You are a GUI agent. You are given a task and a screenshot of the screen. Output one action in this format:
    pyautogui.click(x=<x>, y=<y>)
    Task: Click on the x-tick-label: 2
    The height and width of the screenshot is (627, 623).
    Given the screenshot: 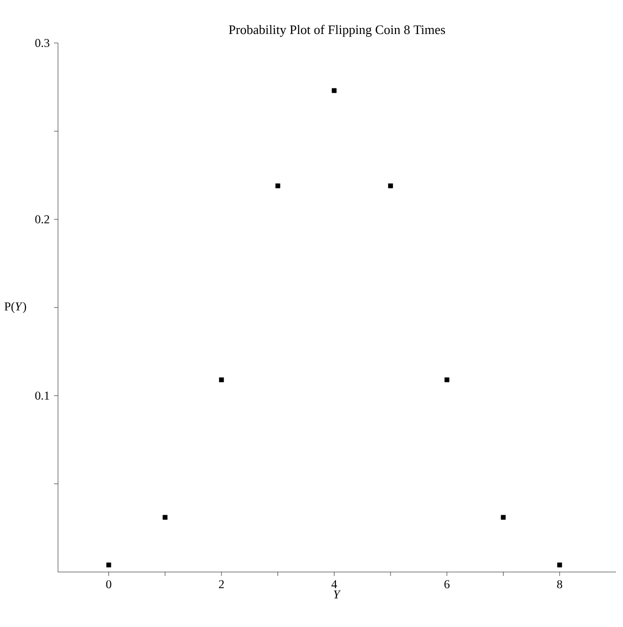 What is the action you would take?
    pyautogui.click(x=221, y=584)
    